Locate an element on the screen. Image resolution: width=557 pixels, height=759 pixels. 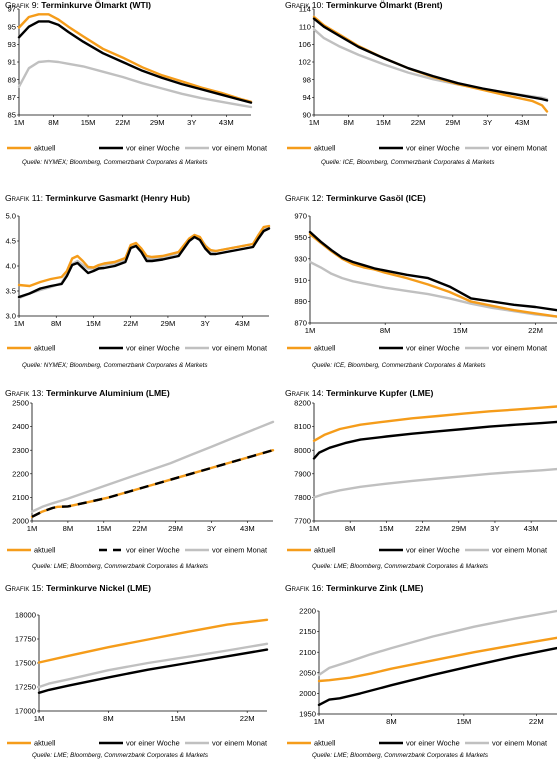
y-tick-label: 2300 is located at coordinates (20, 450).